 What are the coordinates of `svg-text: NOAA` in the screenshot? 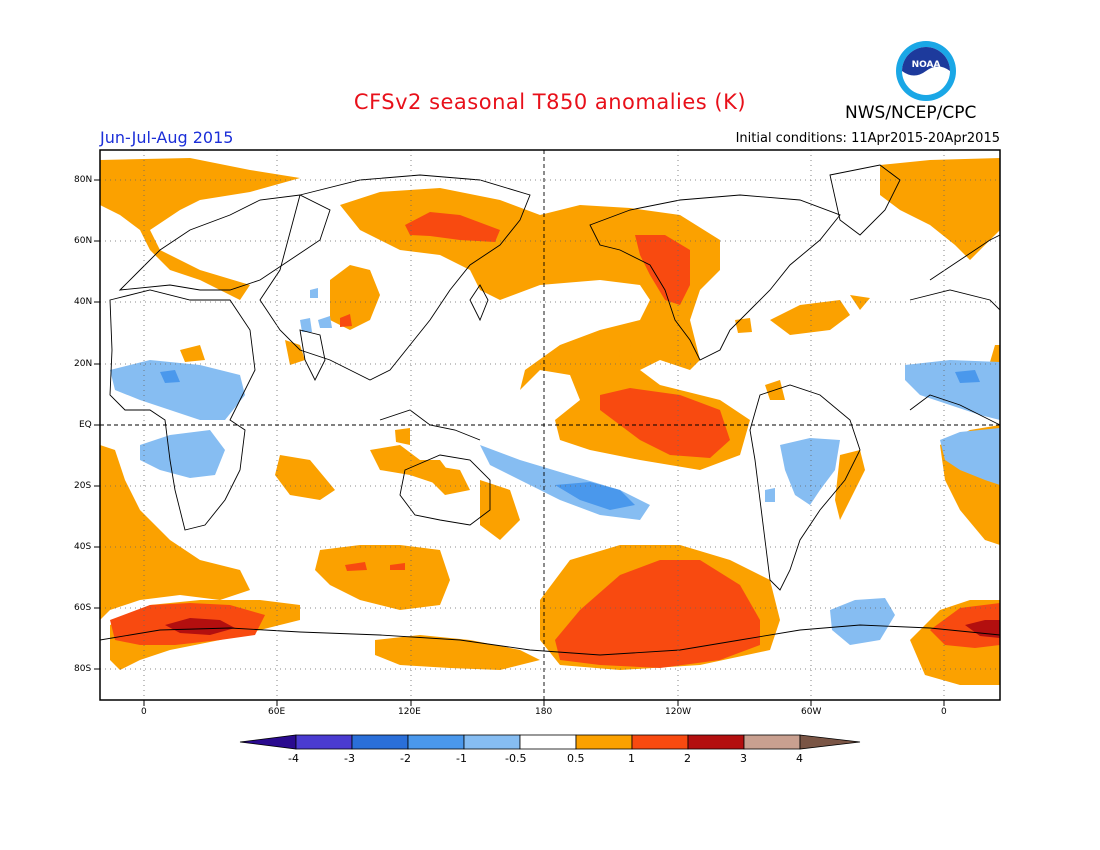 It's located at (926, 65).